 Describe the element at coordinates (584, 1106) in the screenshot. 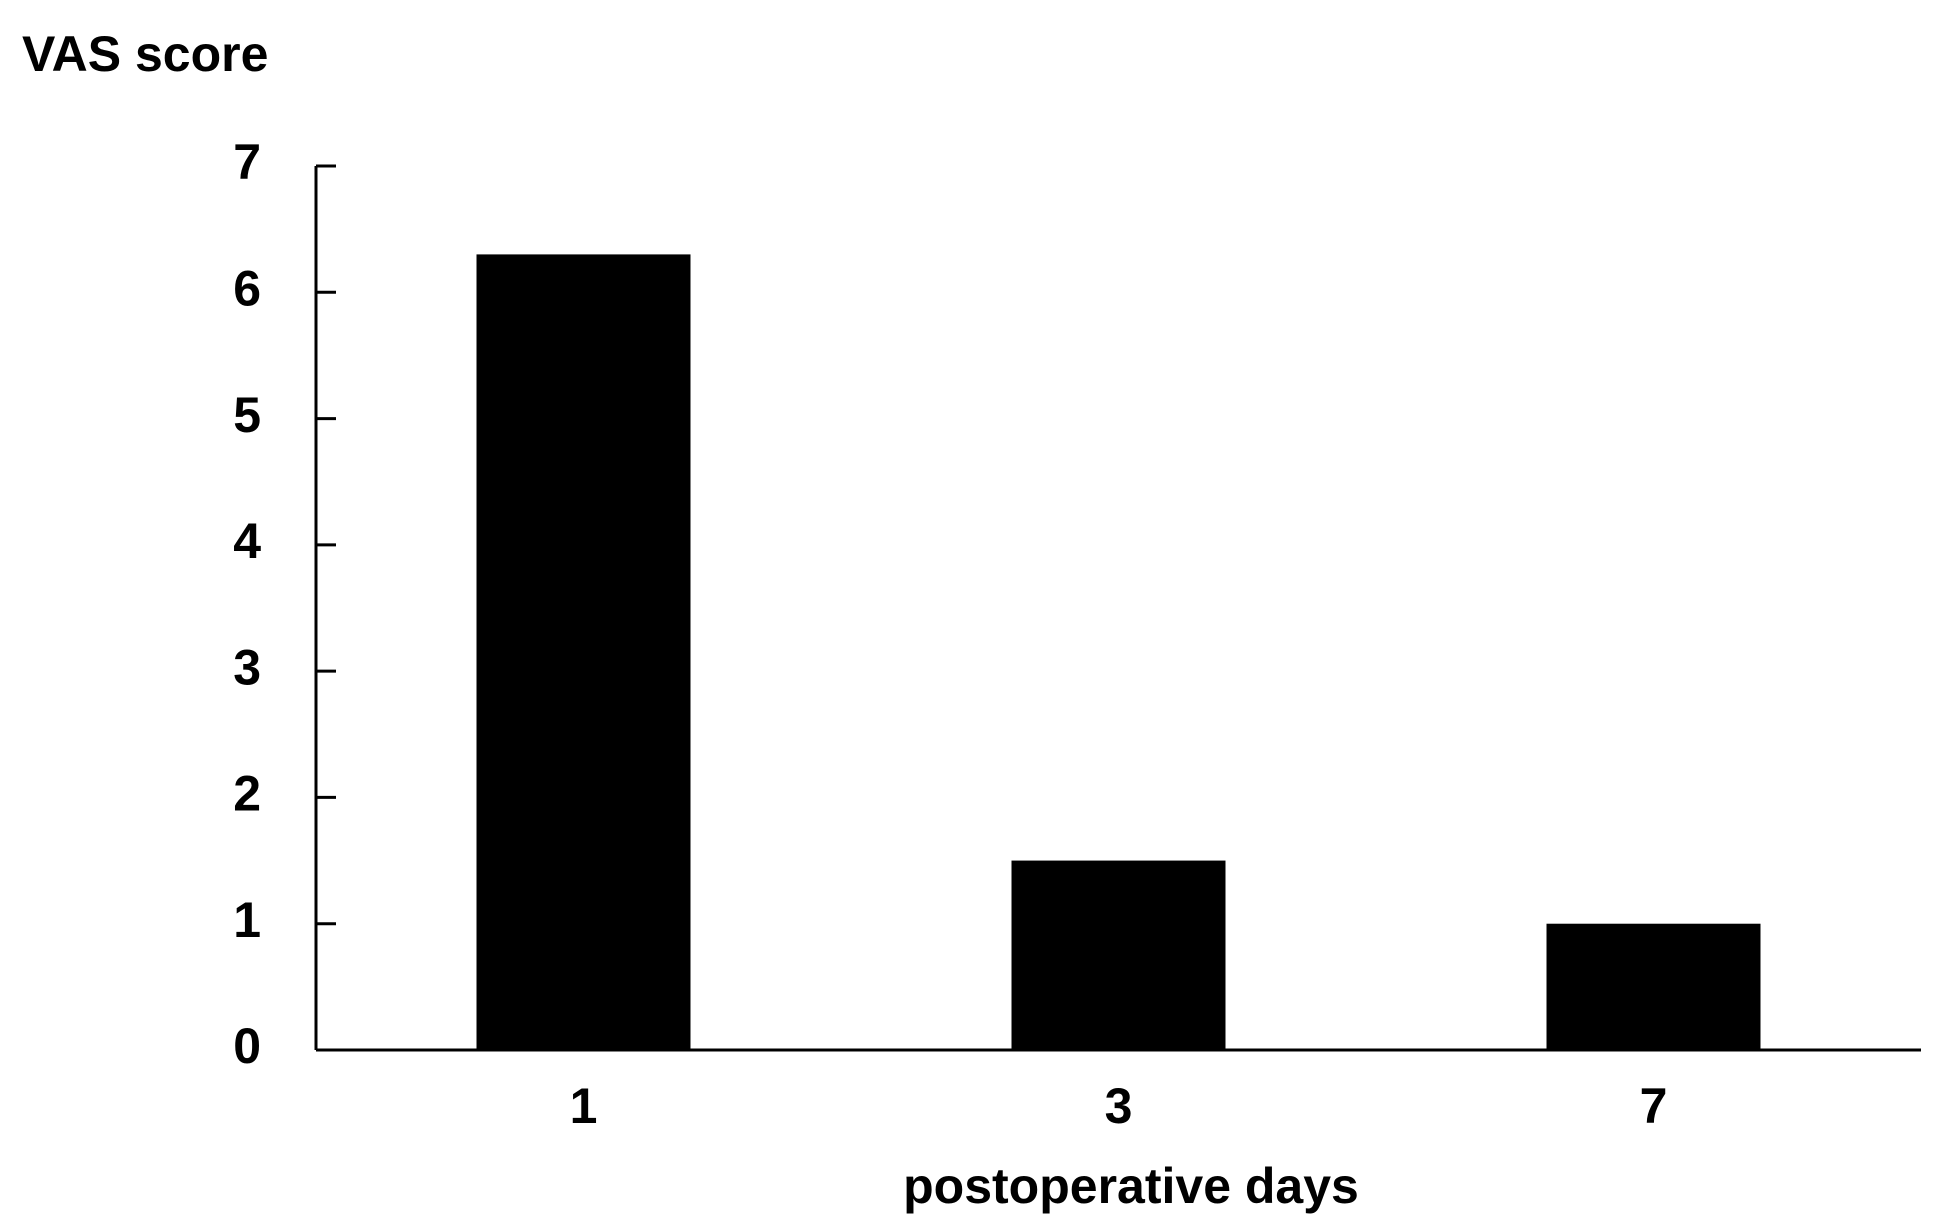

I see `x-tick-label: 1` at that location.